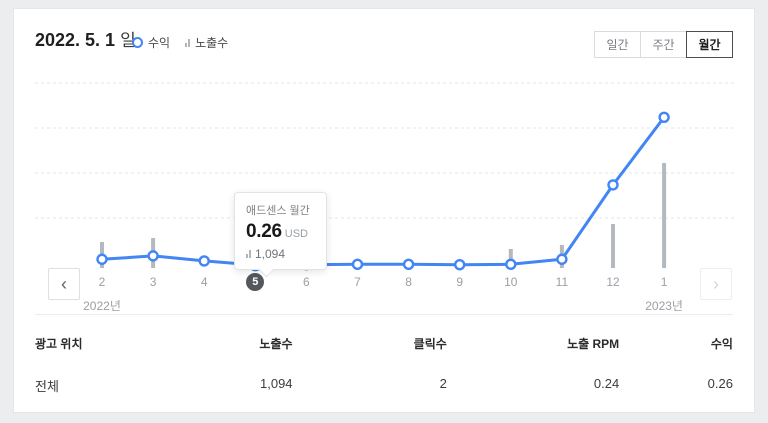  What do you see at coordinates (460, 282) in the screenshot?
I see `x-label-9: 9` at bounding box center [460, 282].